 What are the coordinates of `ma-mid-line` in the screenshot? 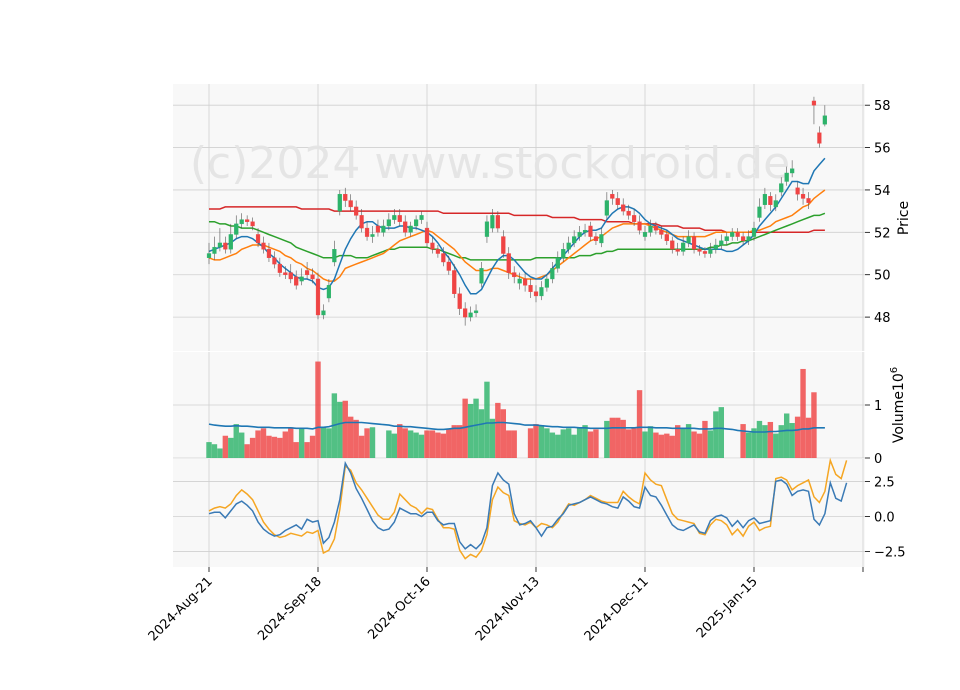 It's located at (517, 235).